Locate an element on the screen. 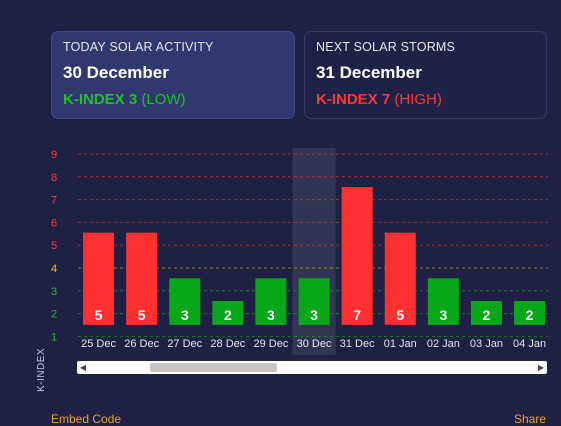 The width and height of the screenshot is (561, 426). x-tick-label: 29 Dec is located at coordinates (271, 344).